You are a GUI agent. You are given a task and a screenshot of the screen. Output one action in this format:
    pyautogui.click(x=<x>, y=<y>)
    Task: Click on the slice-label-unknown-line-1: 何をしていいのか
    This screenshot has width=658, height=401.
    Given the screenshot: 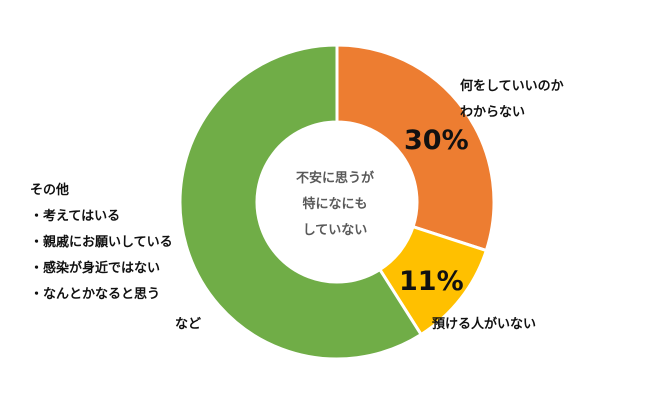 What is the action you would take?
    pyautogui.click(x=512, y=86)
    